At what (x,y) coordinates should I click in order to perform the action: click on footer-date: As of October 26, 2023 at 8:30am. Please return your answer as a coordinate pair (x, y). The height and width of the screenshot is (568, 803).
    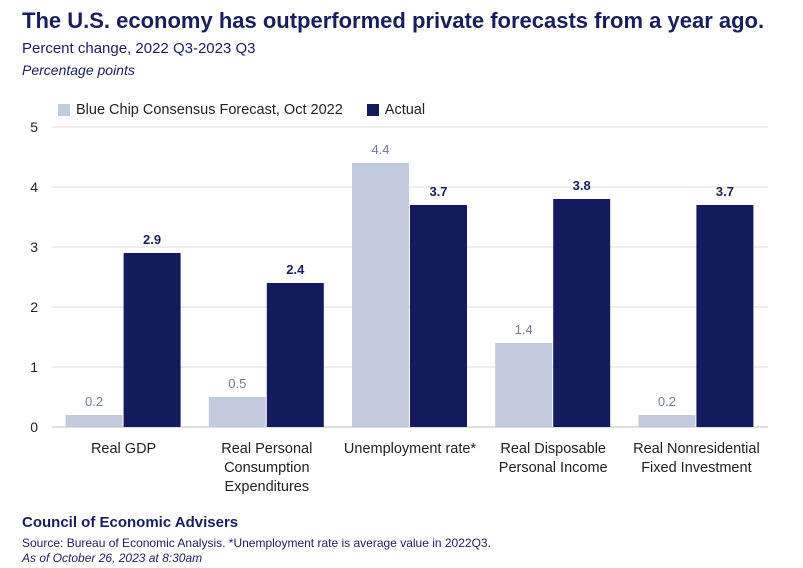
    Looking at the image, I should click on (112, 558).